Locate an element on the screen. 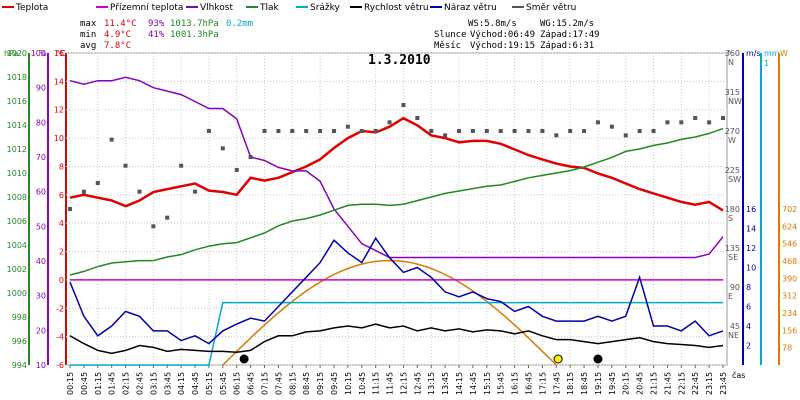  axis-tick-deg: 315 is located at coordinates (732, 92).